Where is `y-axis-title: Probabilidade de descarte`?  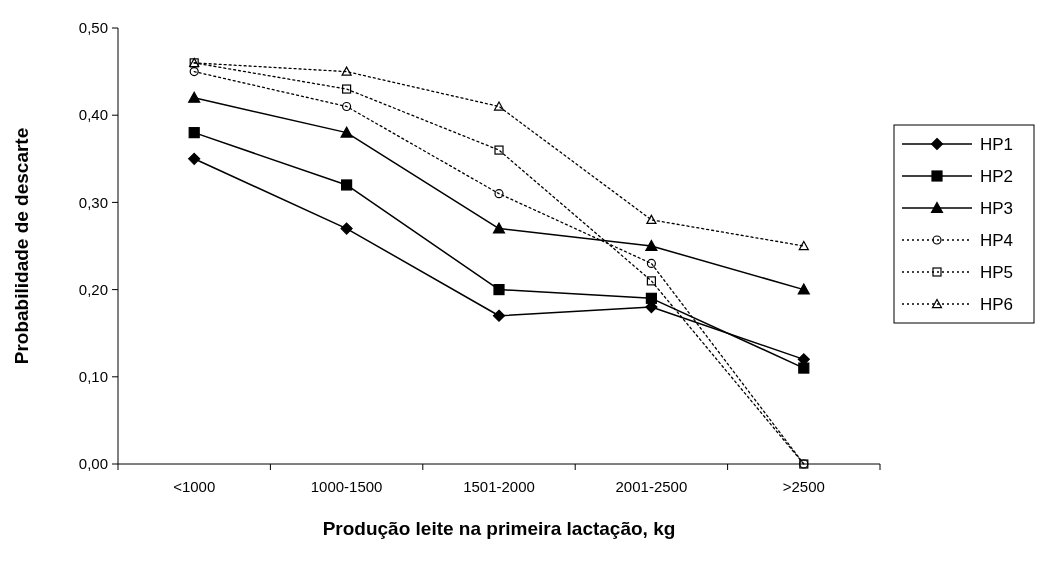 y-axis-title: Probabilidade de descarte is located at coordinates (21, 246).